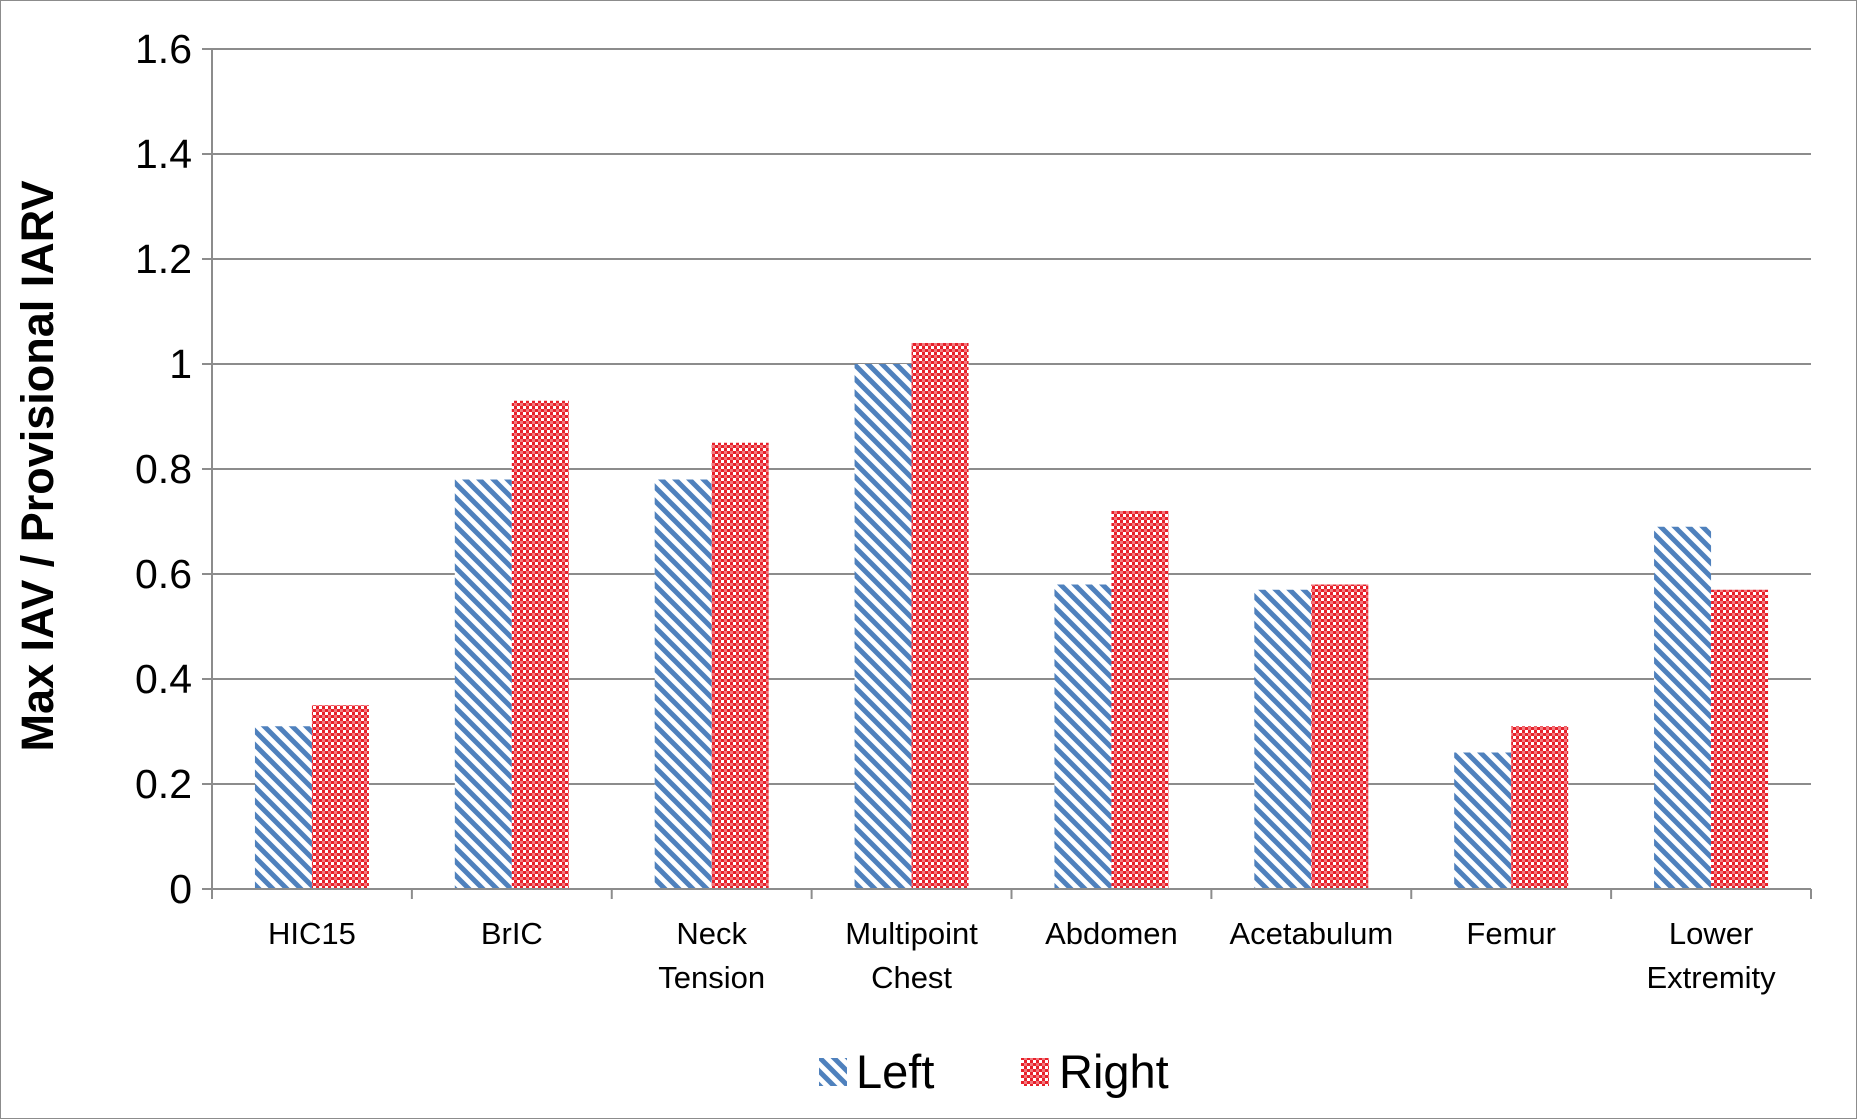  I want to click on x-category-label: Chest, so click(911, 977).